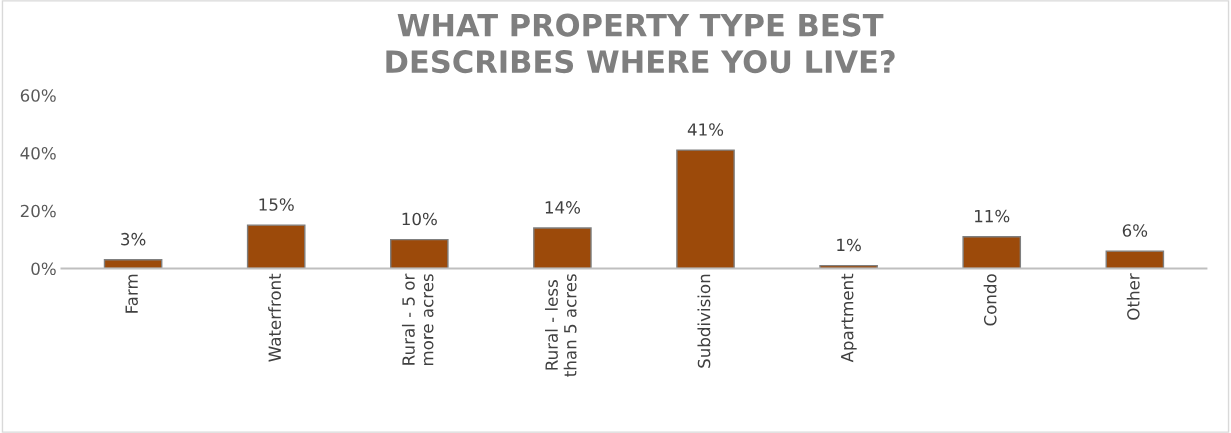 Image resolution: width=1231 pixels, height=433 pixels. What do you see at coordinates (131, 293) in the screenshot?
I see `x-tick-label: Farm` at bounding box center [131, 293].